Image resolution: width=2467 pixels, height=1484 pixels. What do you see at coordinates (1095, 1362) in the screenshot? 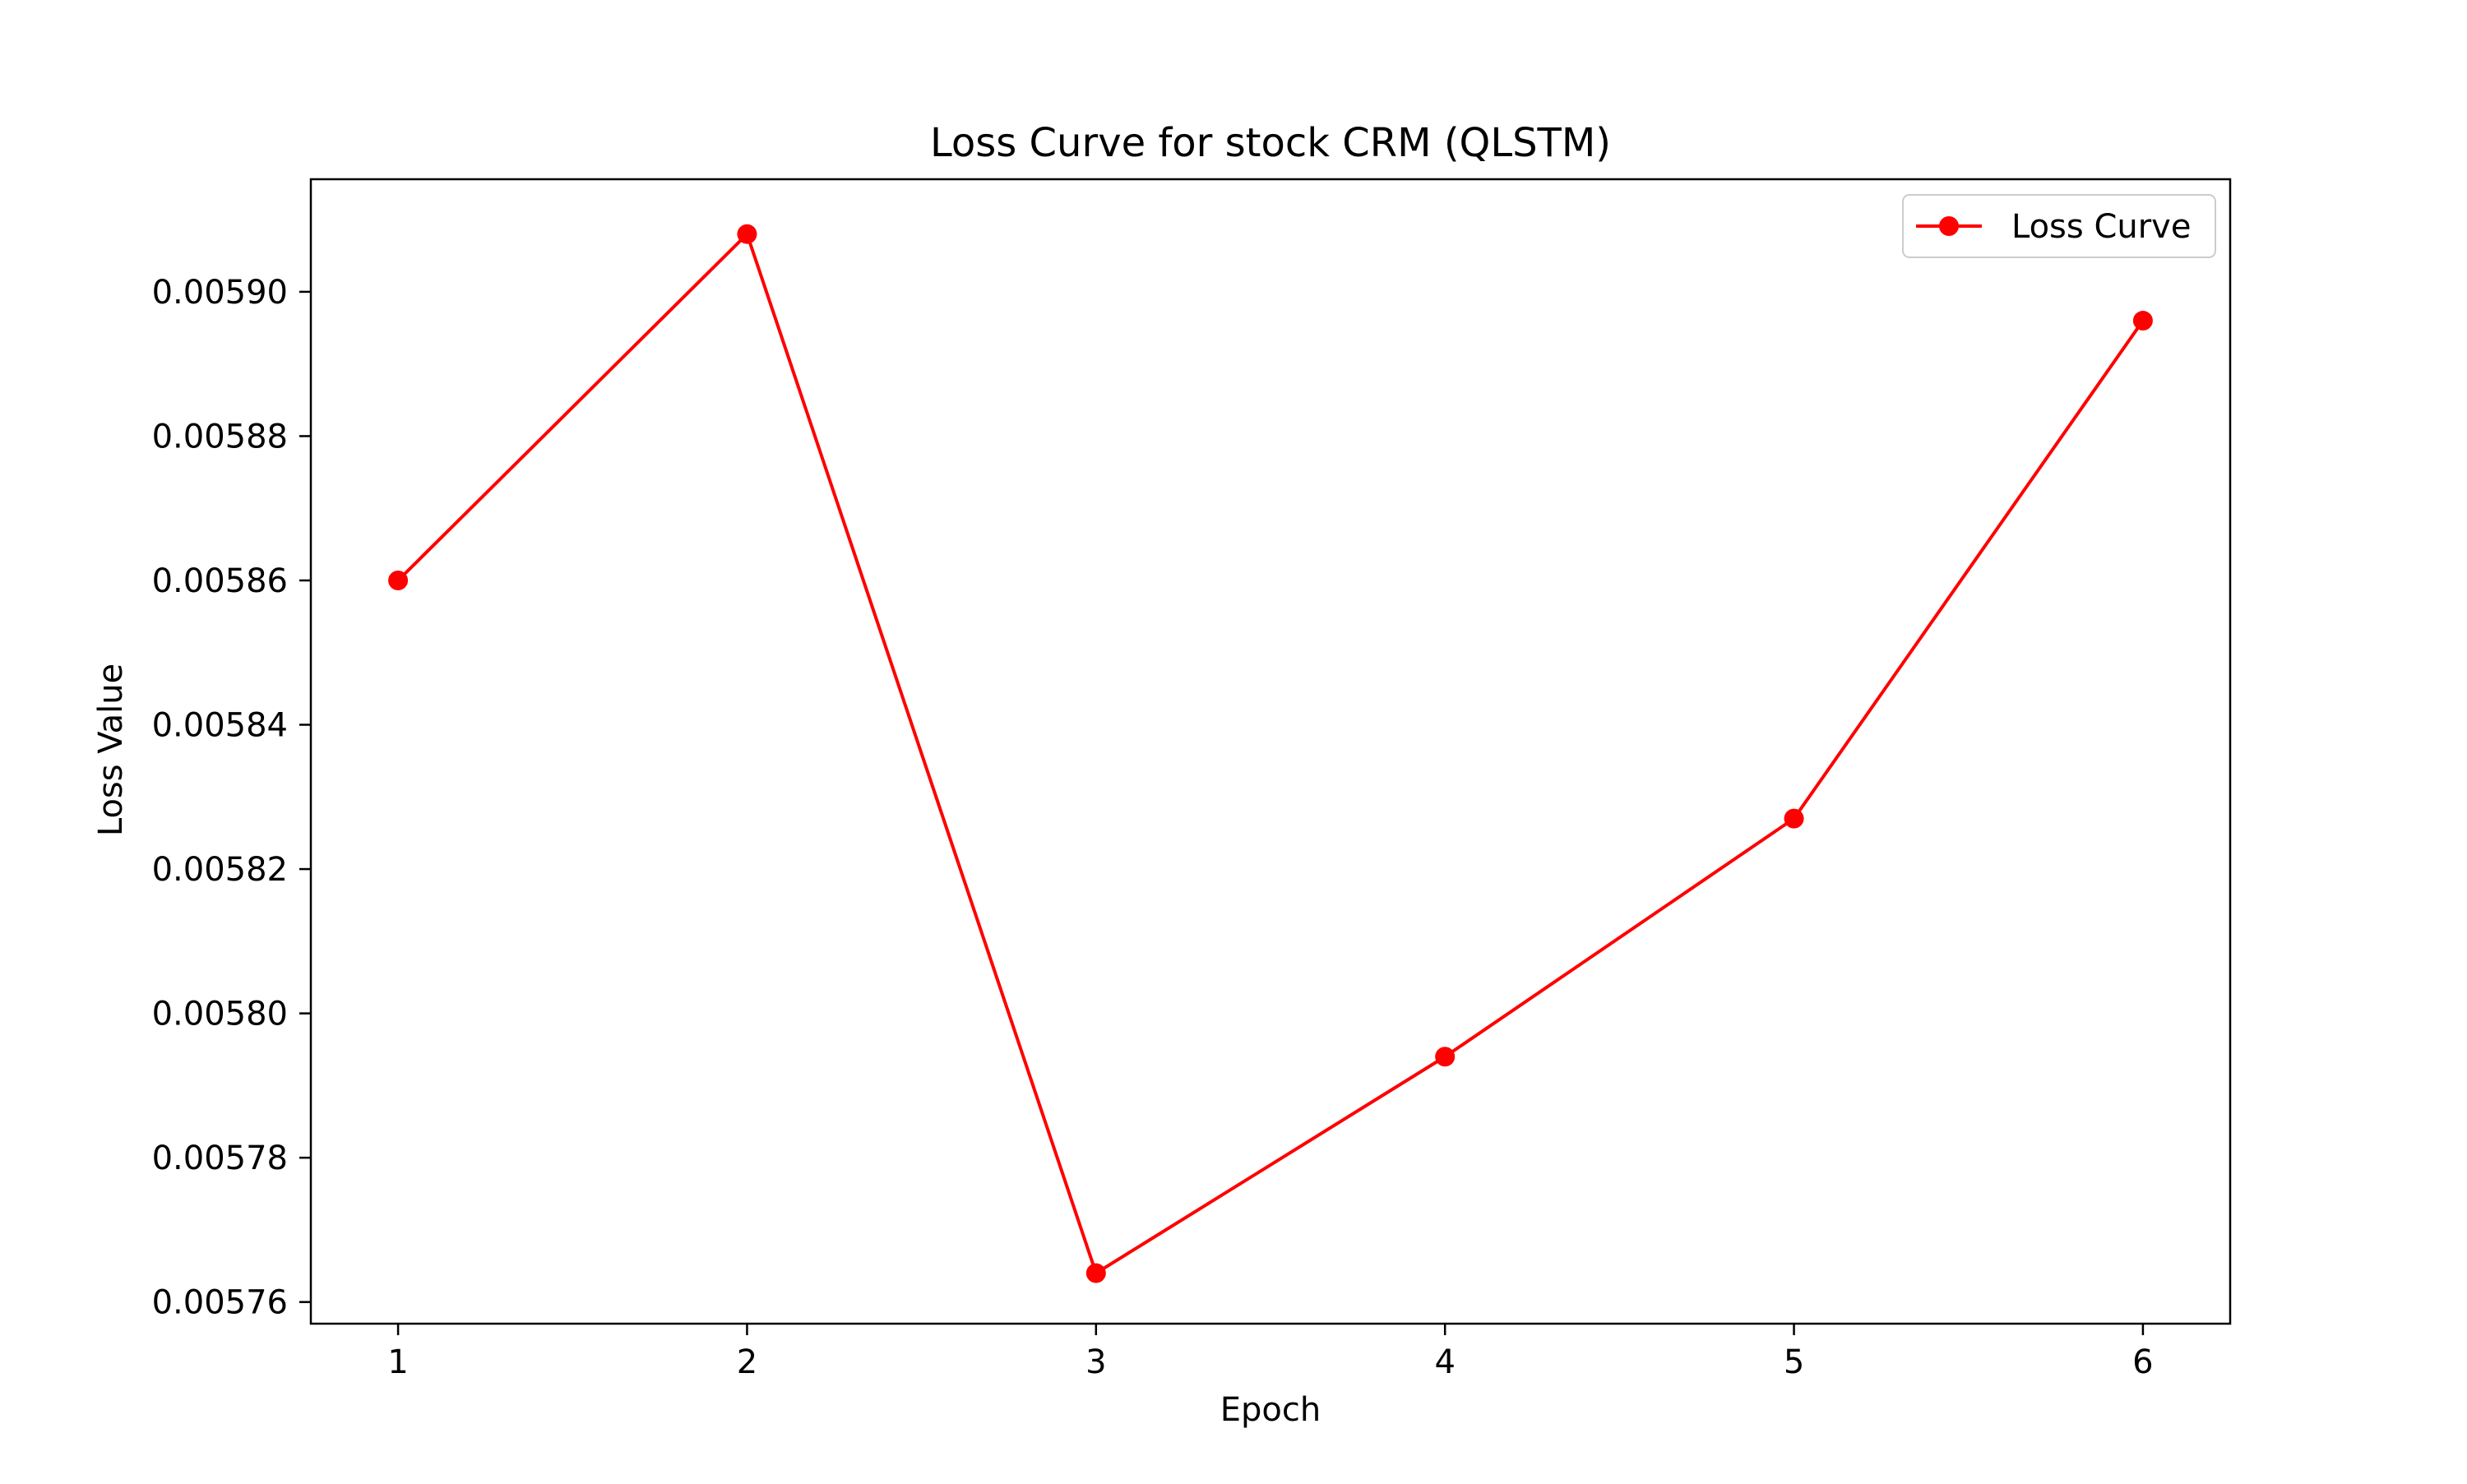
I see `x-tick-label: 3` at bounding box center [1095, 1362].